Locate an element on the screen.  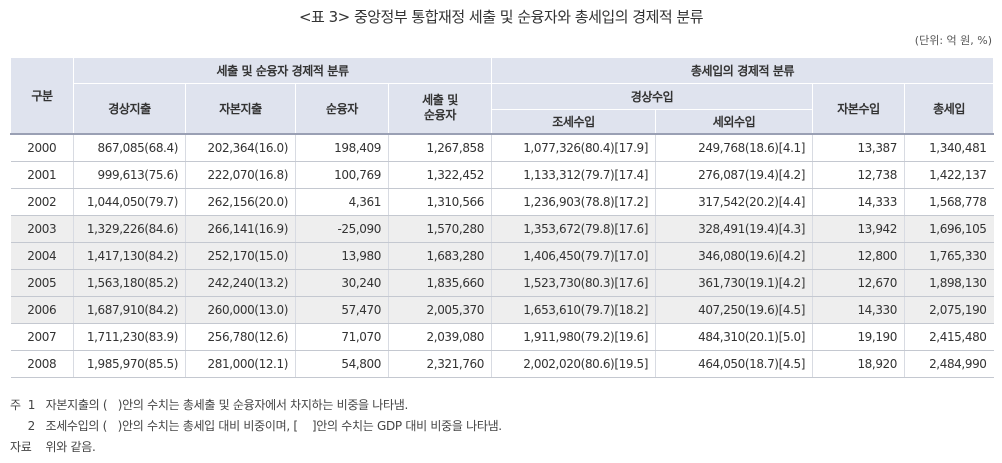
cell-year: 2007 is located at coordinates (42, 337).